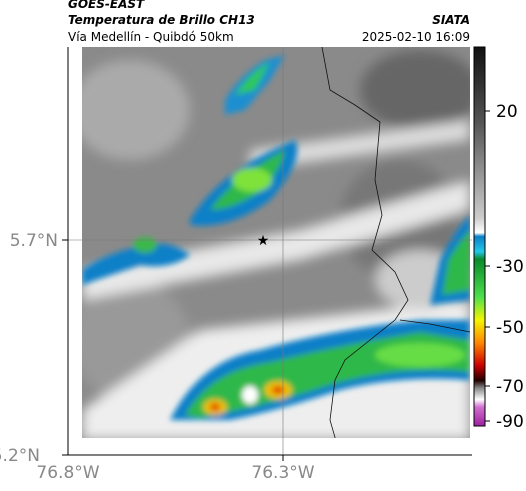 Image resolution: width=526 pixels, height=491 pixels. I want to click on colorbar-tick: -90, so click(510, 422).